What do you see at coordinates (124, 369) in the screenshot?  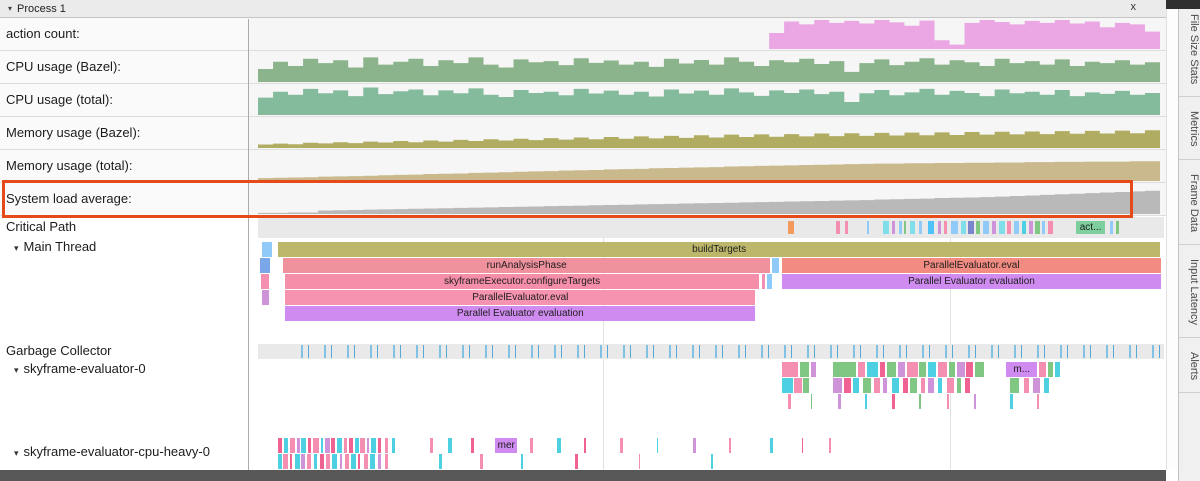 I see `thread-header-evaluator0: ▾ skyframe-evaluator-0` at bounding box center [124, 369].